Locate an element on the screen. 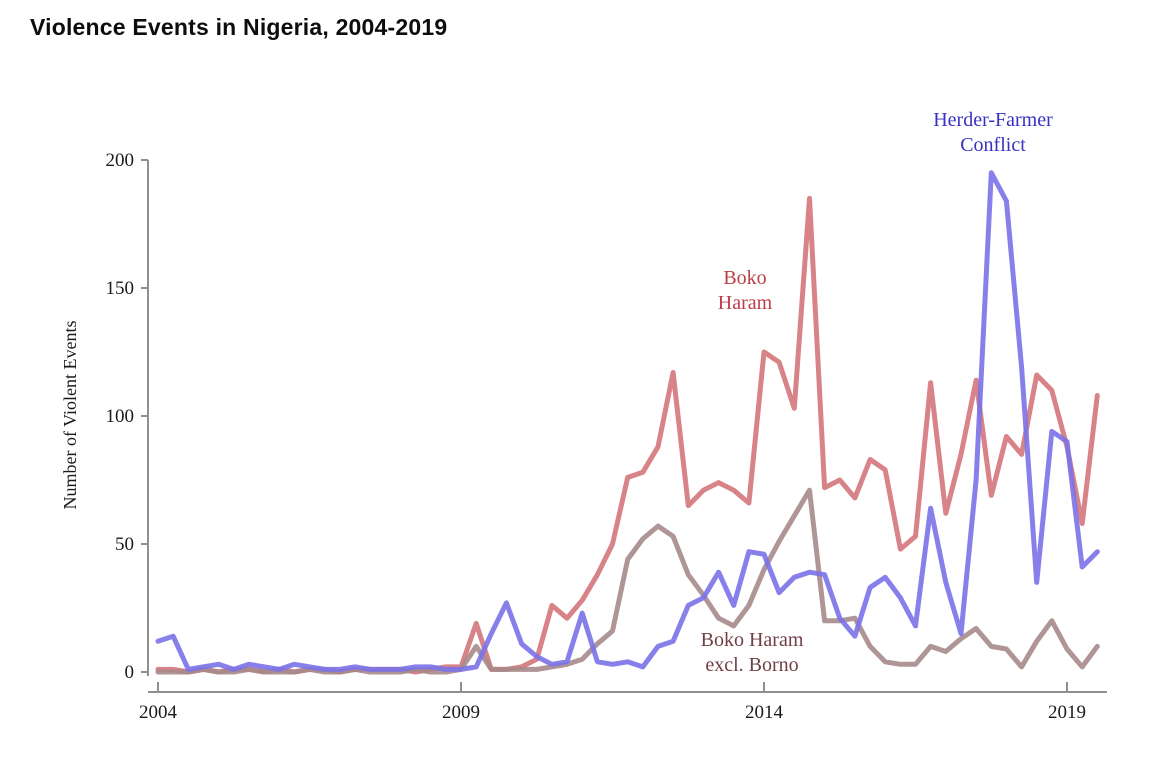  y-tick-label: 100 is located at coordinates (120, 416).